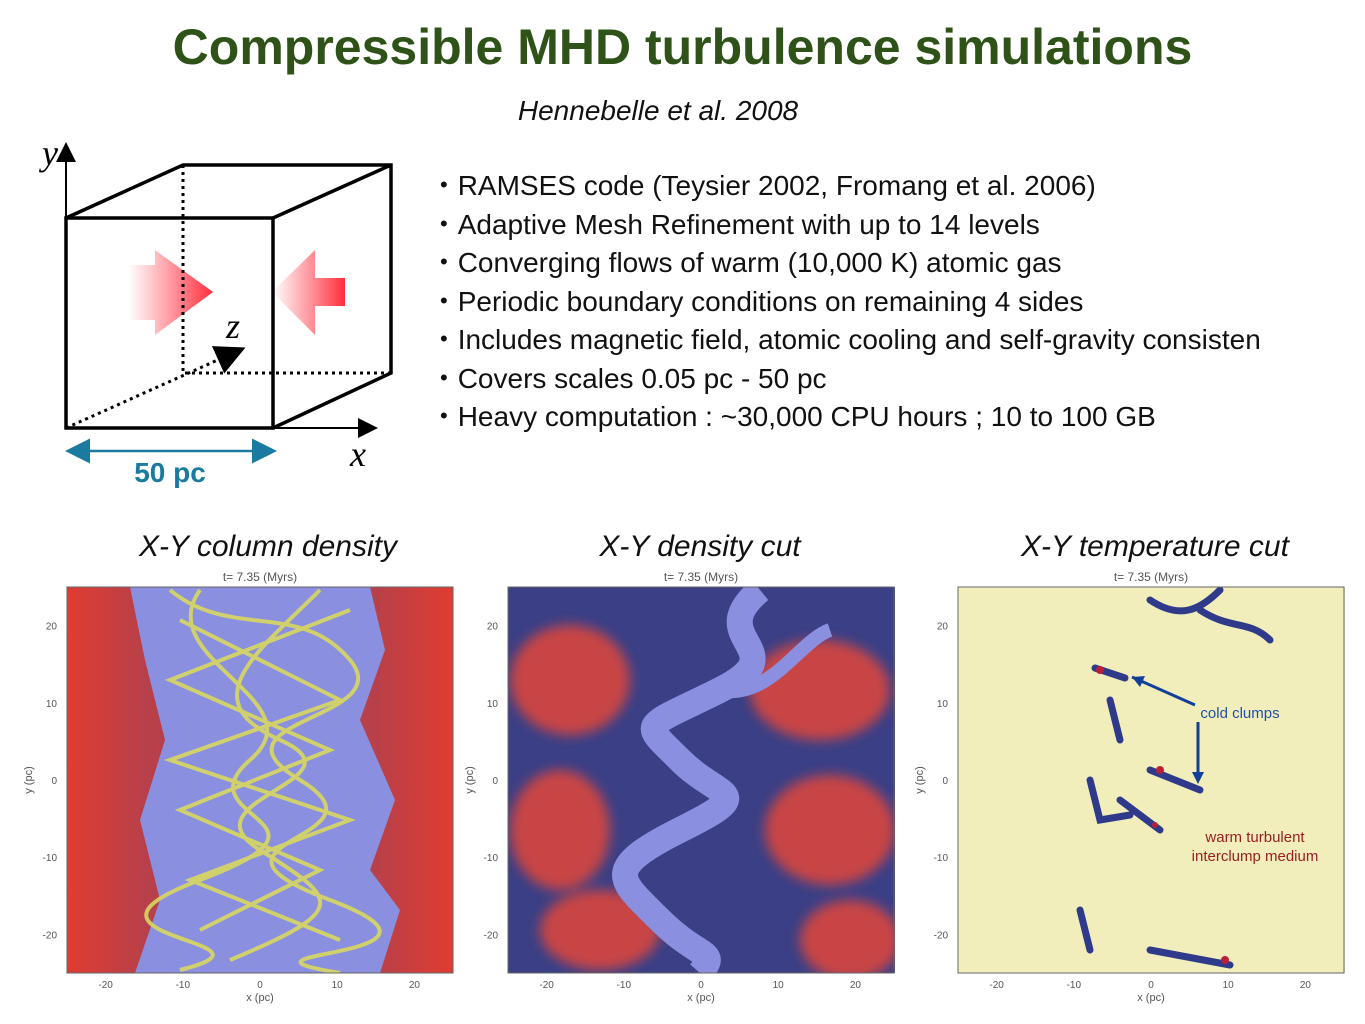 This screenshot has width=1365, height=1024. I want to click on column-density-image, so click(260, 780).